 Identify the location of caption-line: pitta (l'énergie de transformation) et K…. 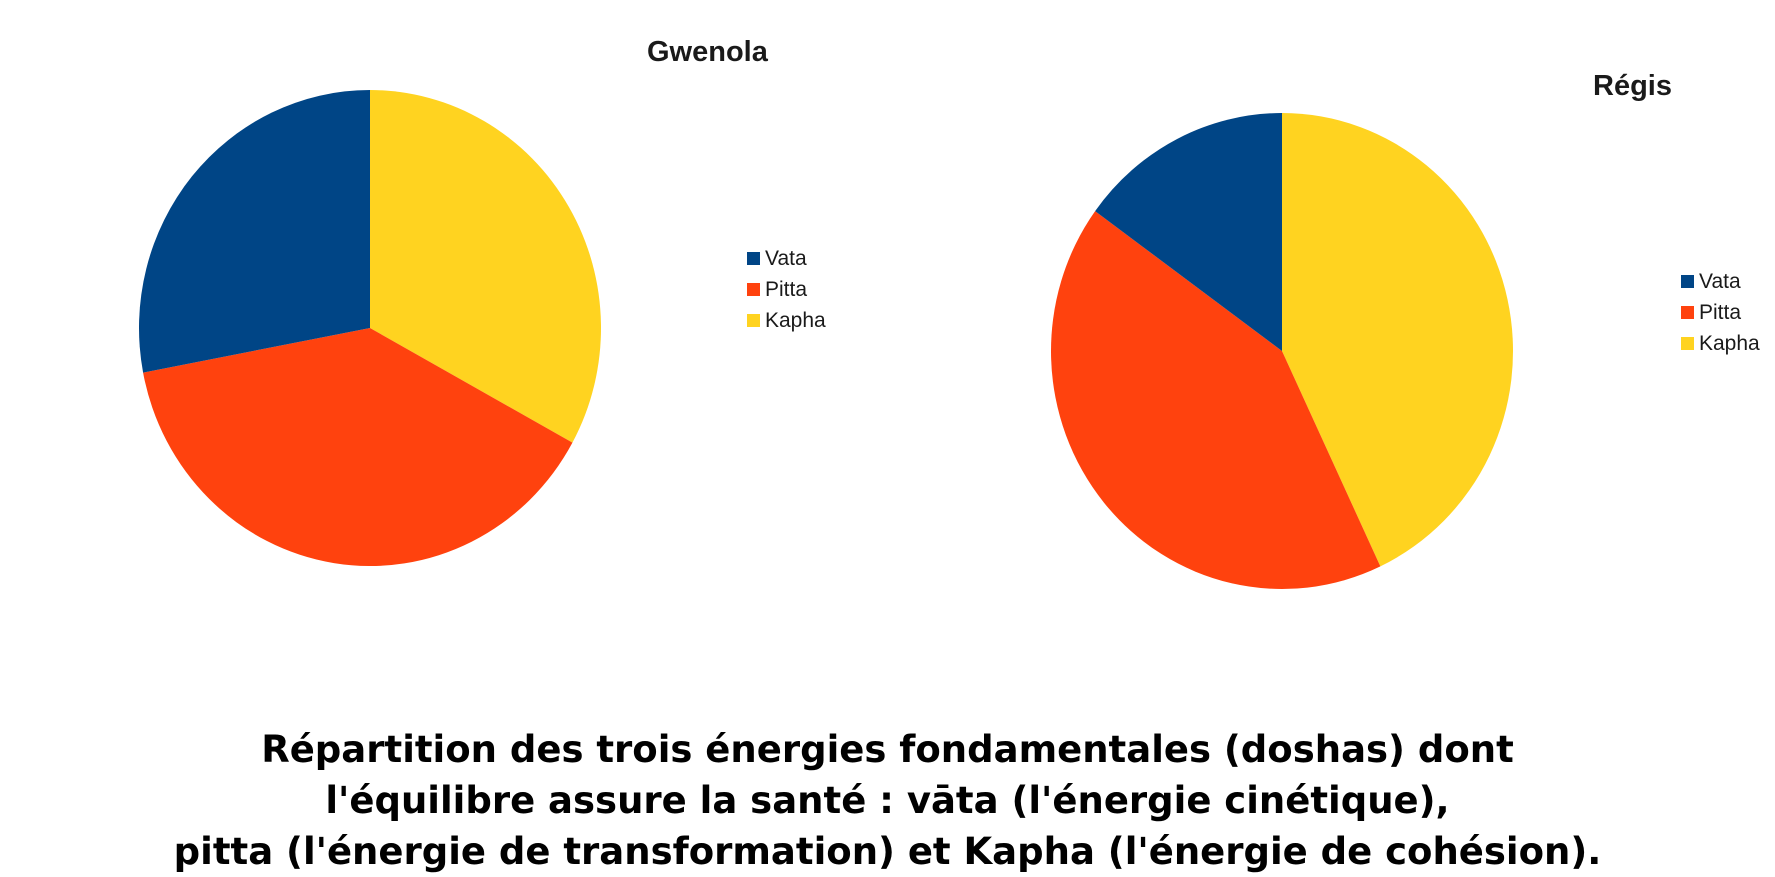
(887, 851).